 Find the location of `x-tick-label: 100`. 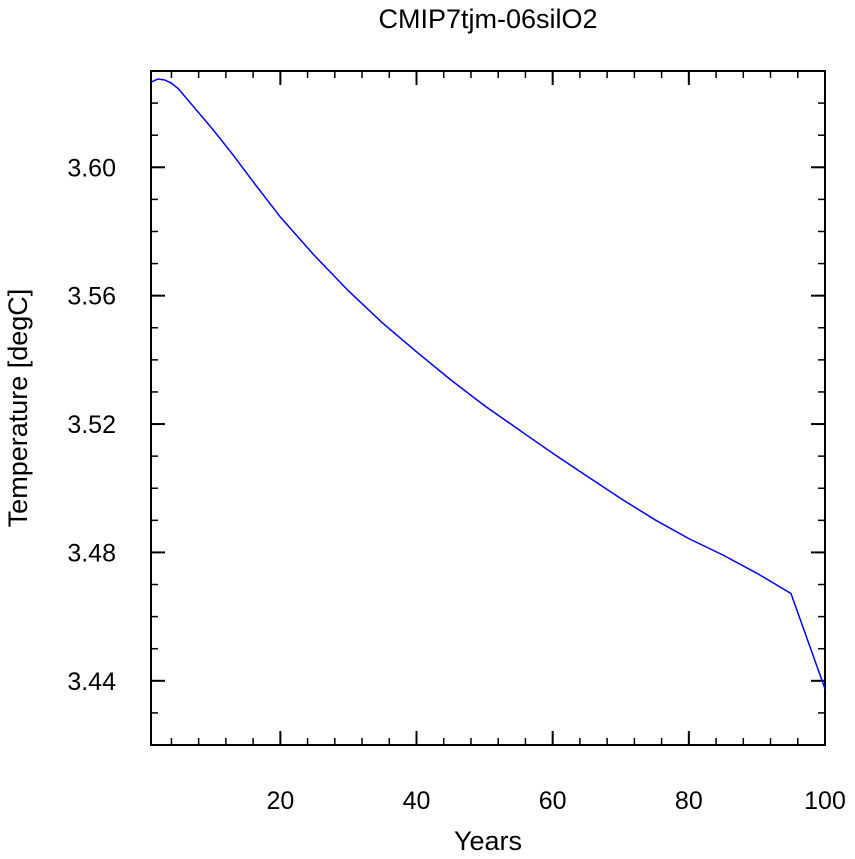

x-tick-label: 100 is located at coordinates (825, 801).